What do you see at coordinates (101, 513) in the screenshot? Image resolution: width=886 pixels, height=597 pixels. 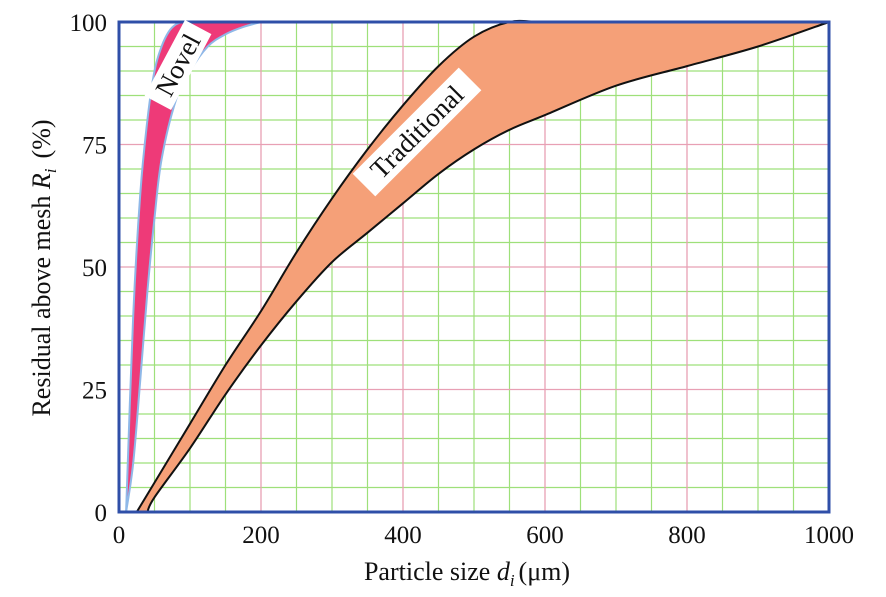 I see `y-tick-label: 0` at bounding box center [101, 513].